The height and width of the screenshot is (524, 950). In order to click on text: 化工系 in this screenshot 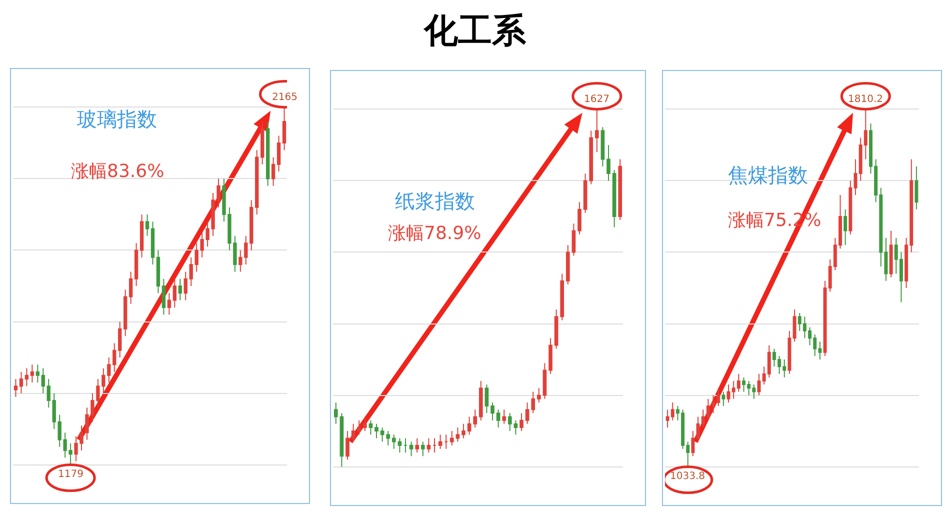, I will do `click(474, 32)`.